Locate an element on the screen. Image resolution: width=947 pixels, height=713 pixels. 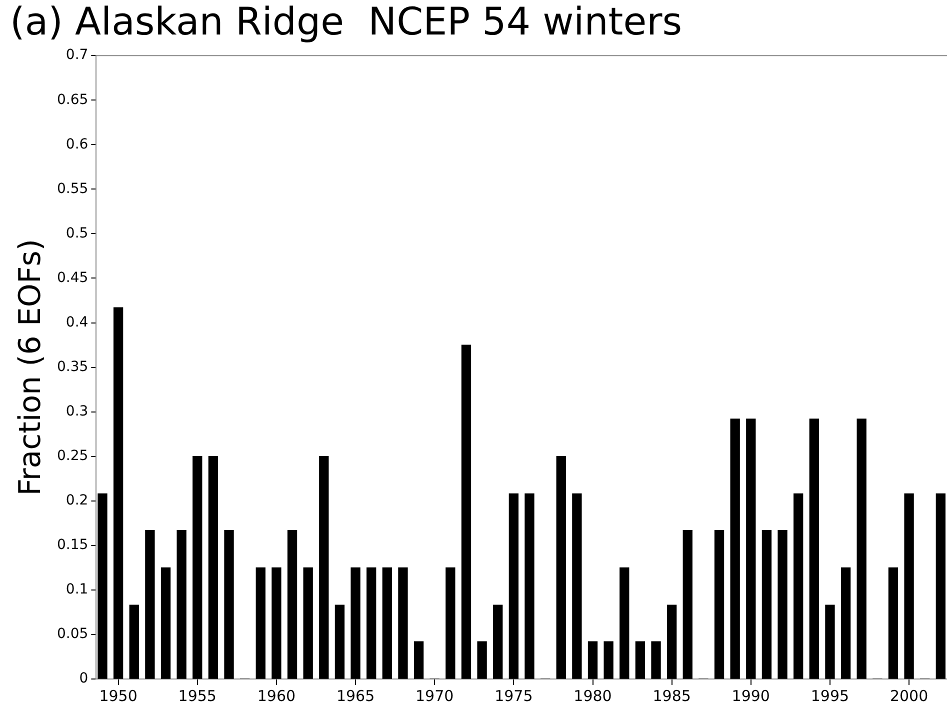
chart-title: (a) Alaskan Ridge NCEP 54 winters is located at coordinates (346, 22).